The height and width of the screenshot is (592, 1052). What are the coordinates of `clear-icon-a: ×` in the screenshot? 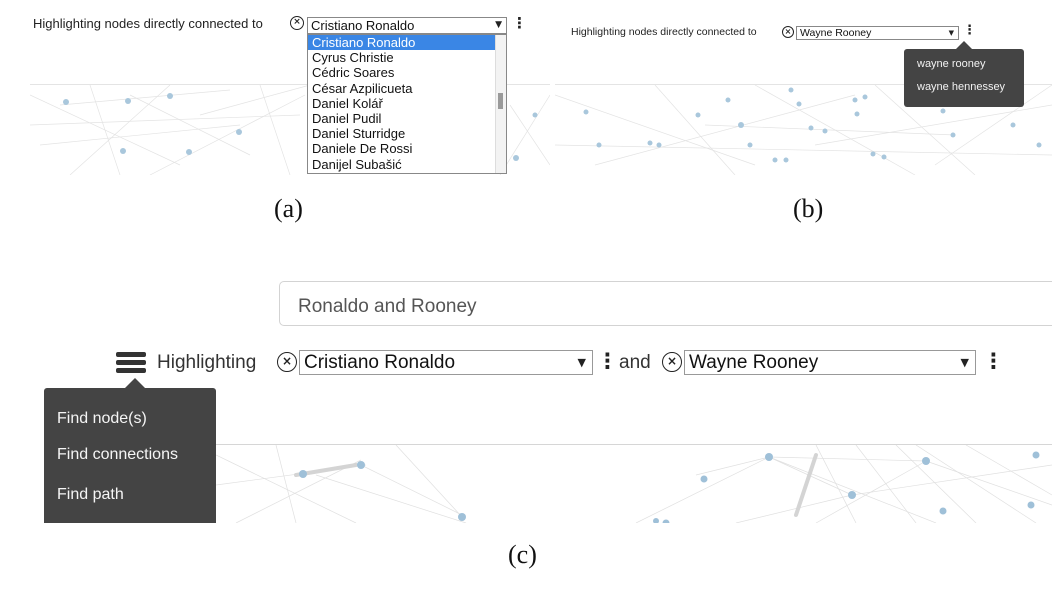 It's located at (297, 23).